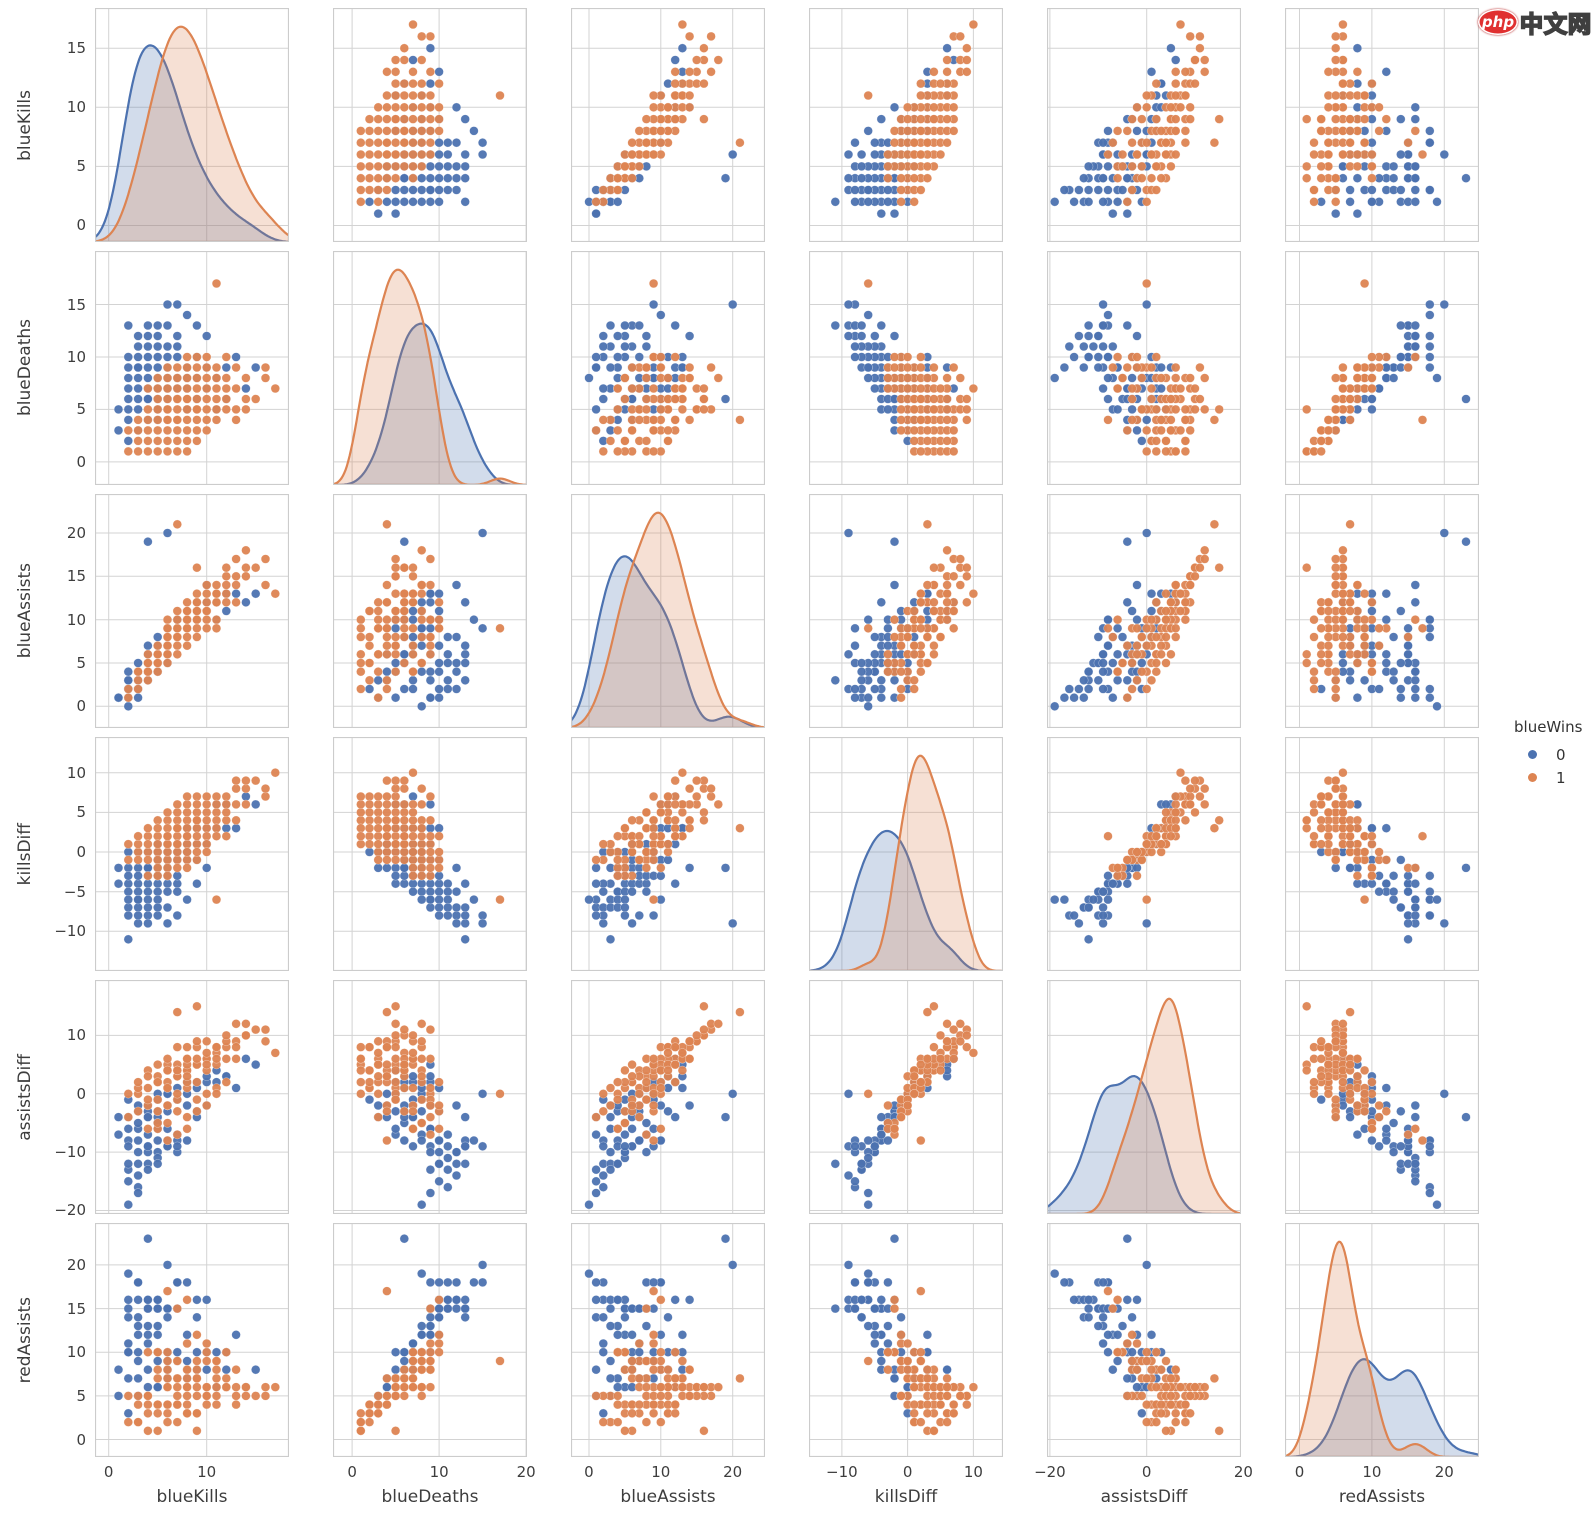  I want to click on kde-panel-blueAssists, so click(668, 611).